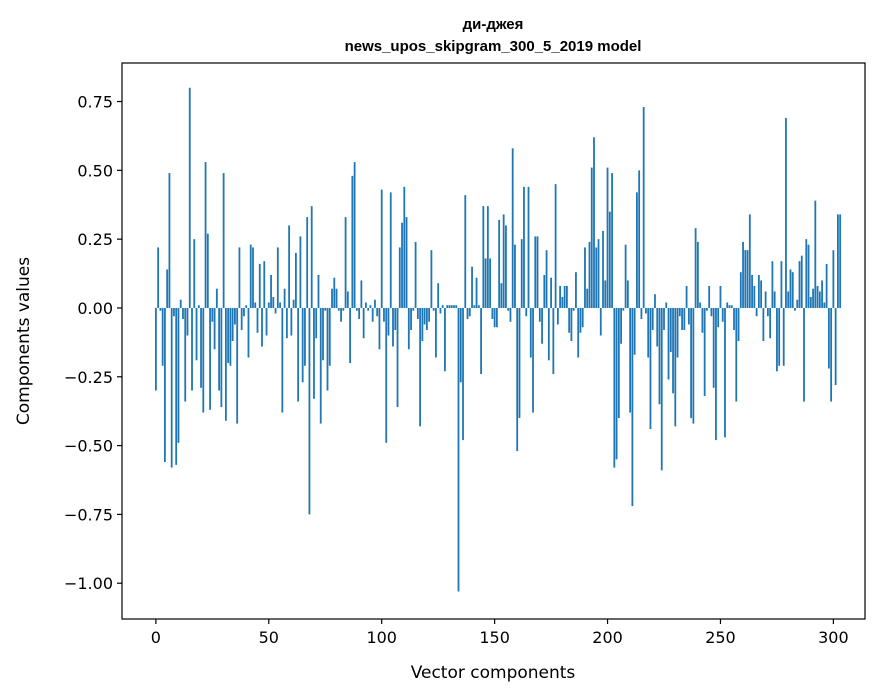  What do you see at coordinates (494, 637) in the screenshot?
I see `x-tick-label: 150` at bounding box center [494, 637].